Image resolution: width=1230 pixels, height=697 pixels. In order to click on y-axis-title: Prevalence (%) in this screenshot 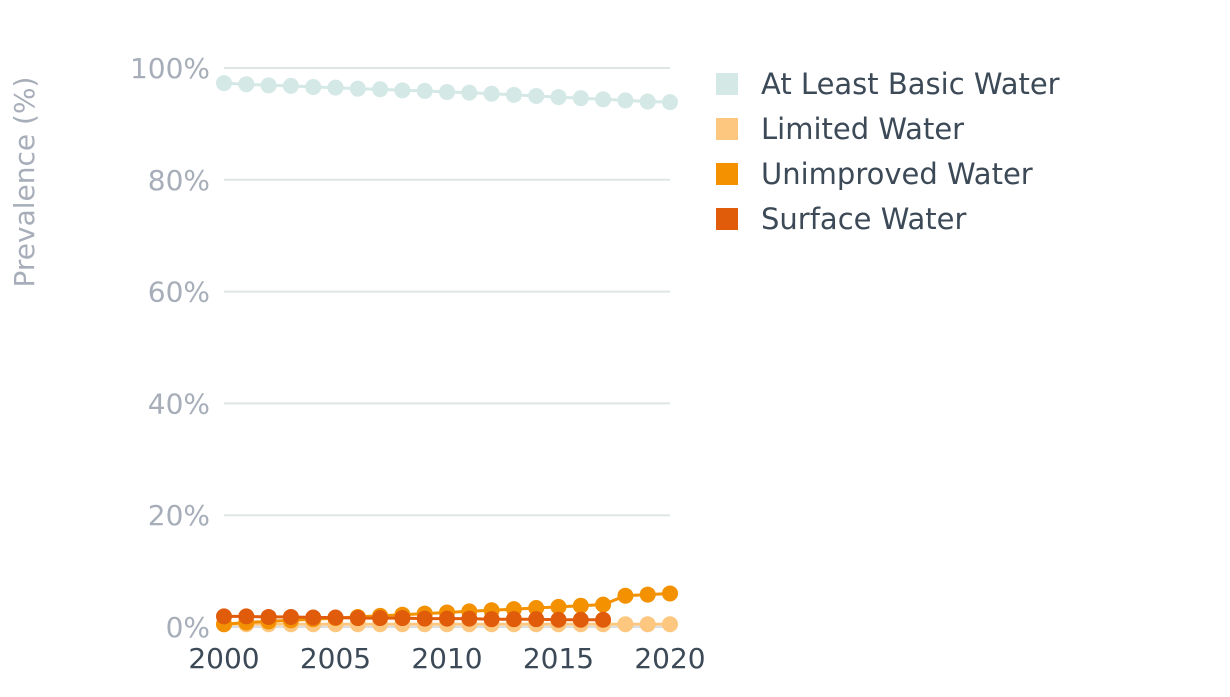, I will do `click(24, 182)`.